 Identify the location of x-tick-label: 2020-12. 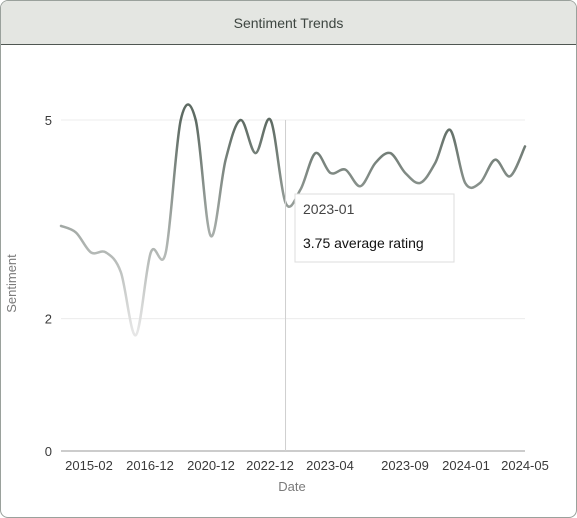
(211, 465).